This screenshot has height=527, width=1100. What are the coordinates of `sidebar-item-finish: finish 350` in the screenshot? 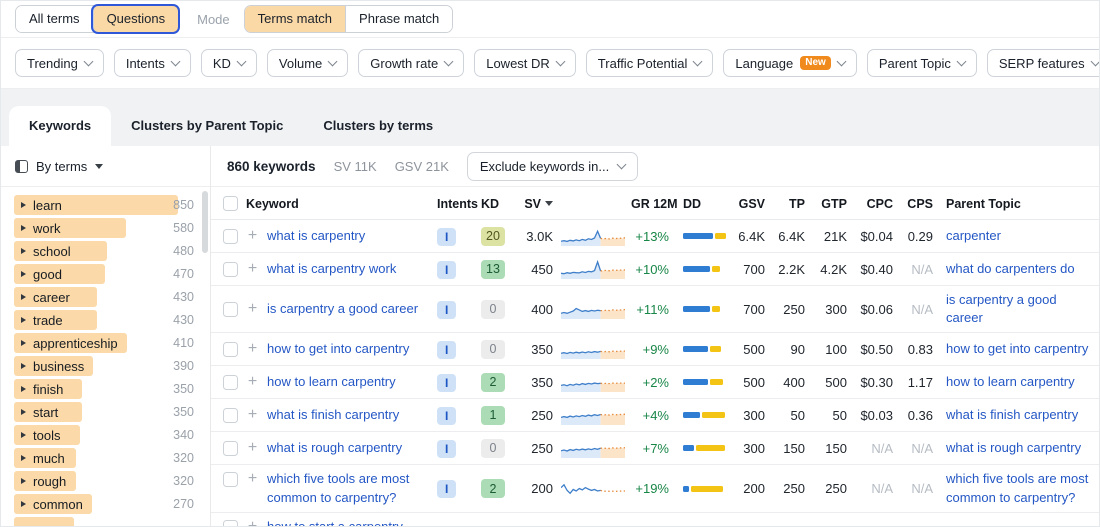 It's located at (112, 389).